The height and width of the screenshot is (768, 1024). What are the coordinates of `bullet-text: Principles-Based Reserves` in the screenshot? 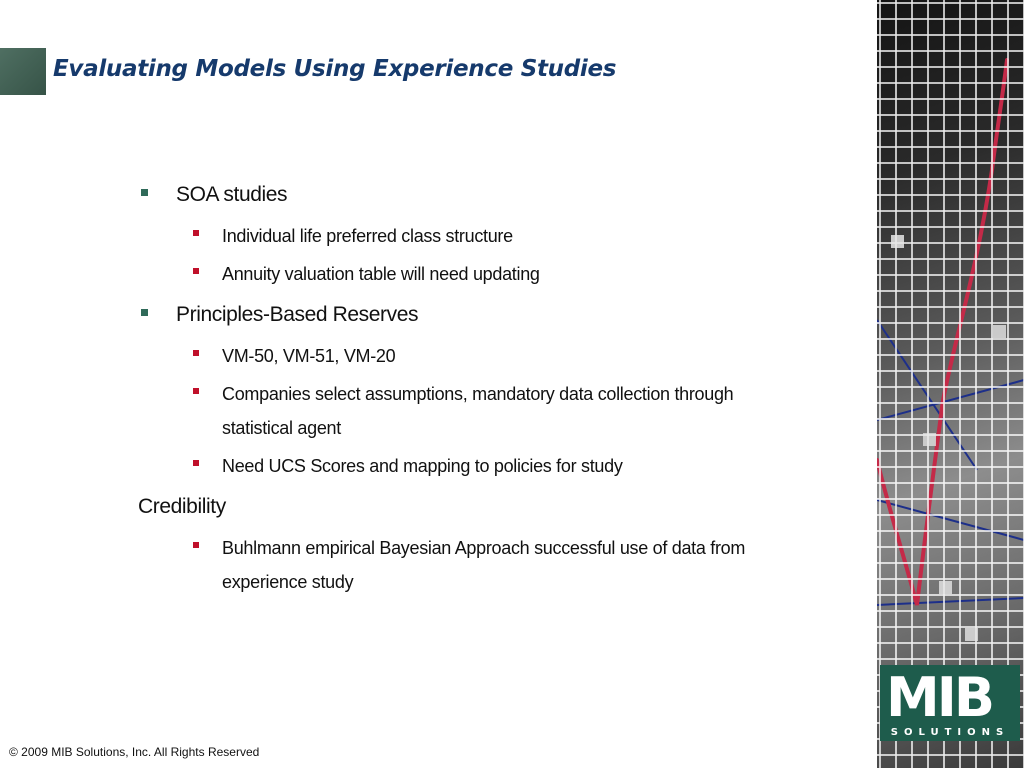 It's located at (297, 314).